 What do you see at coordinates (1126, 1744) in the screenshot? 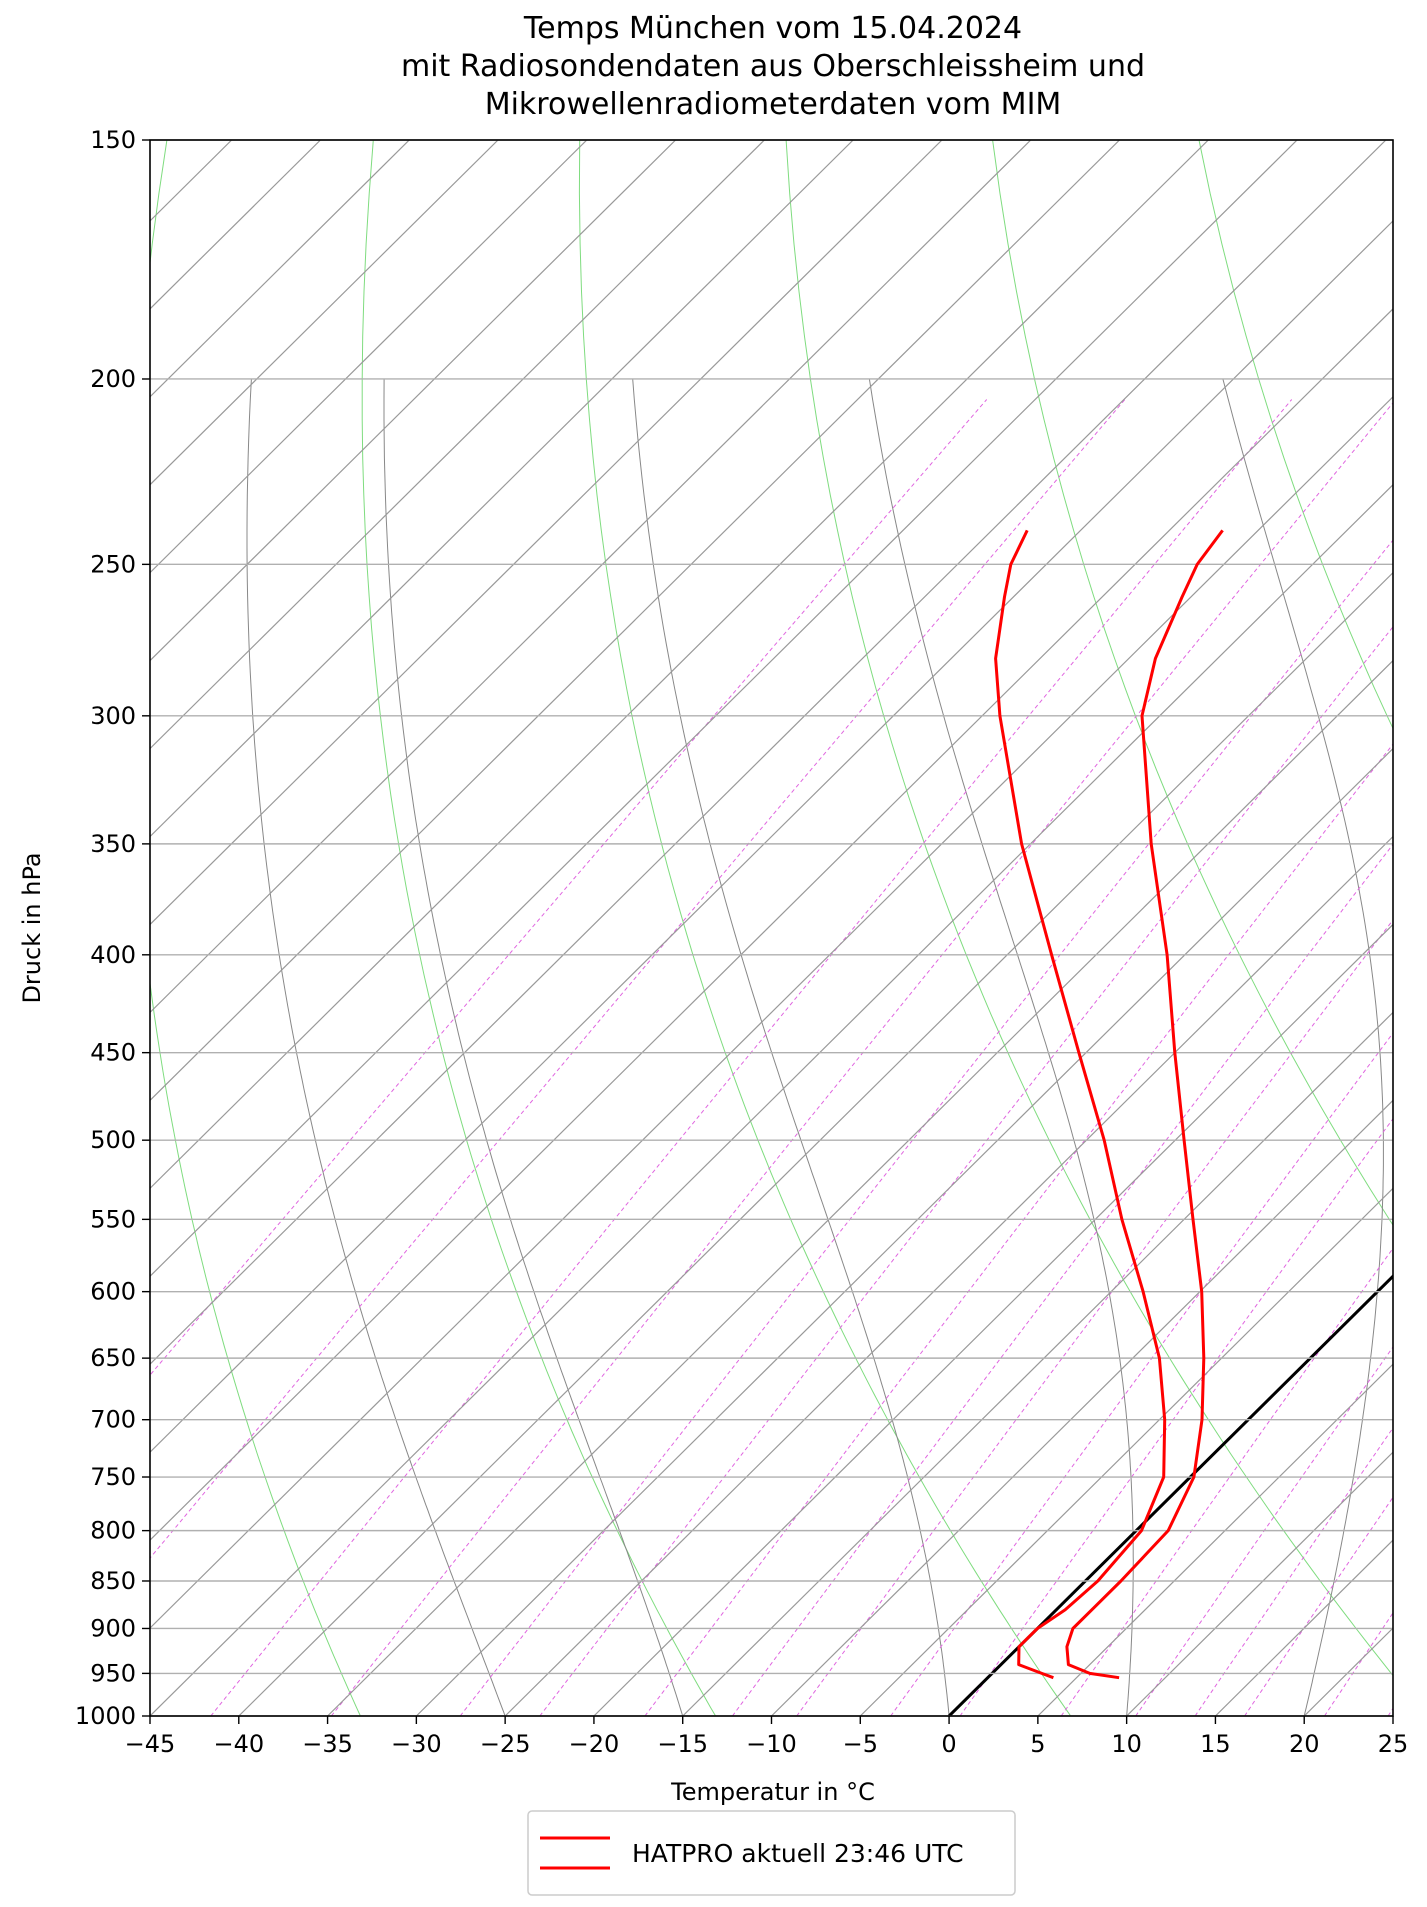
I see `x-tick-label: 10` at bounding box center [1126, 1744].